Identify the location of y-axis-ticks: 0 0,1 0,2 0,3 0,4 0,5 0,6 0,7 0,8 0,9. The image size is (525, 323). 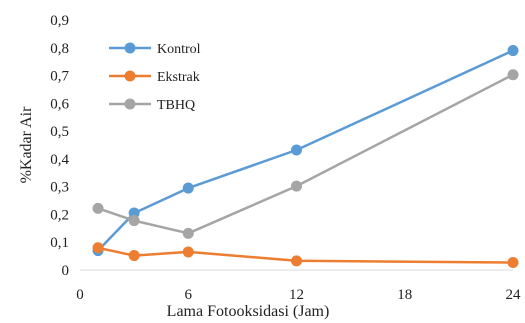
(59, 146).